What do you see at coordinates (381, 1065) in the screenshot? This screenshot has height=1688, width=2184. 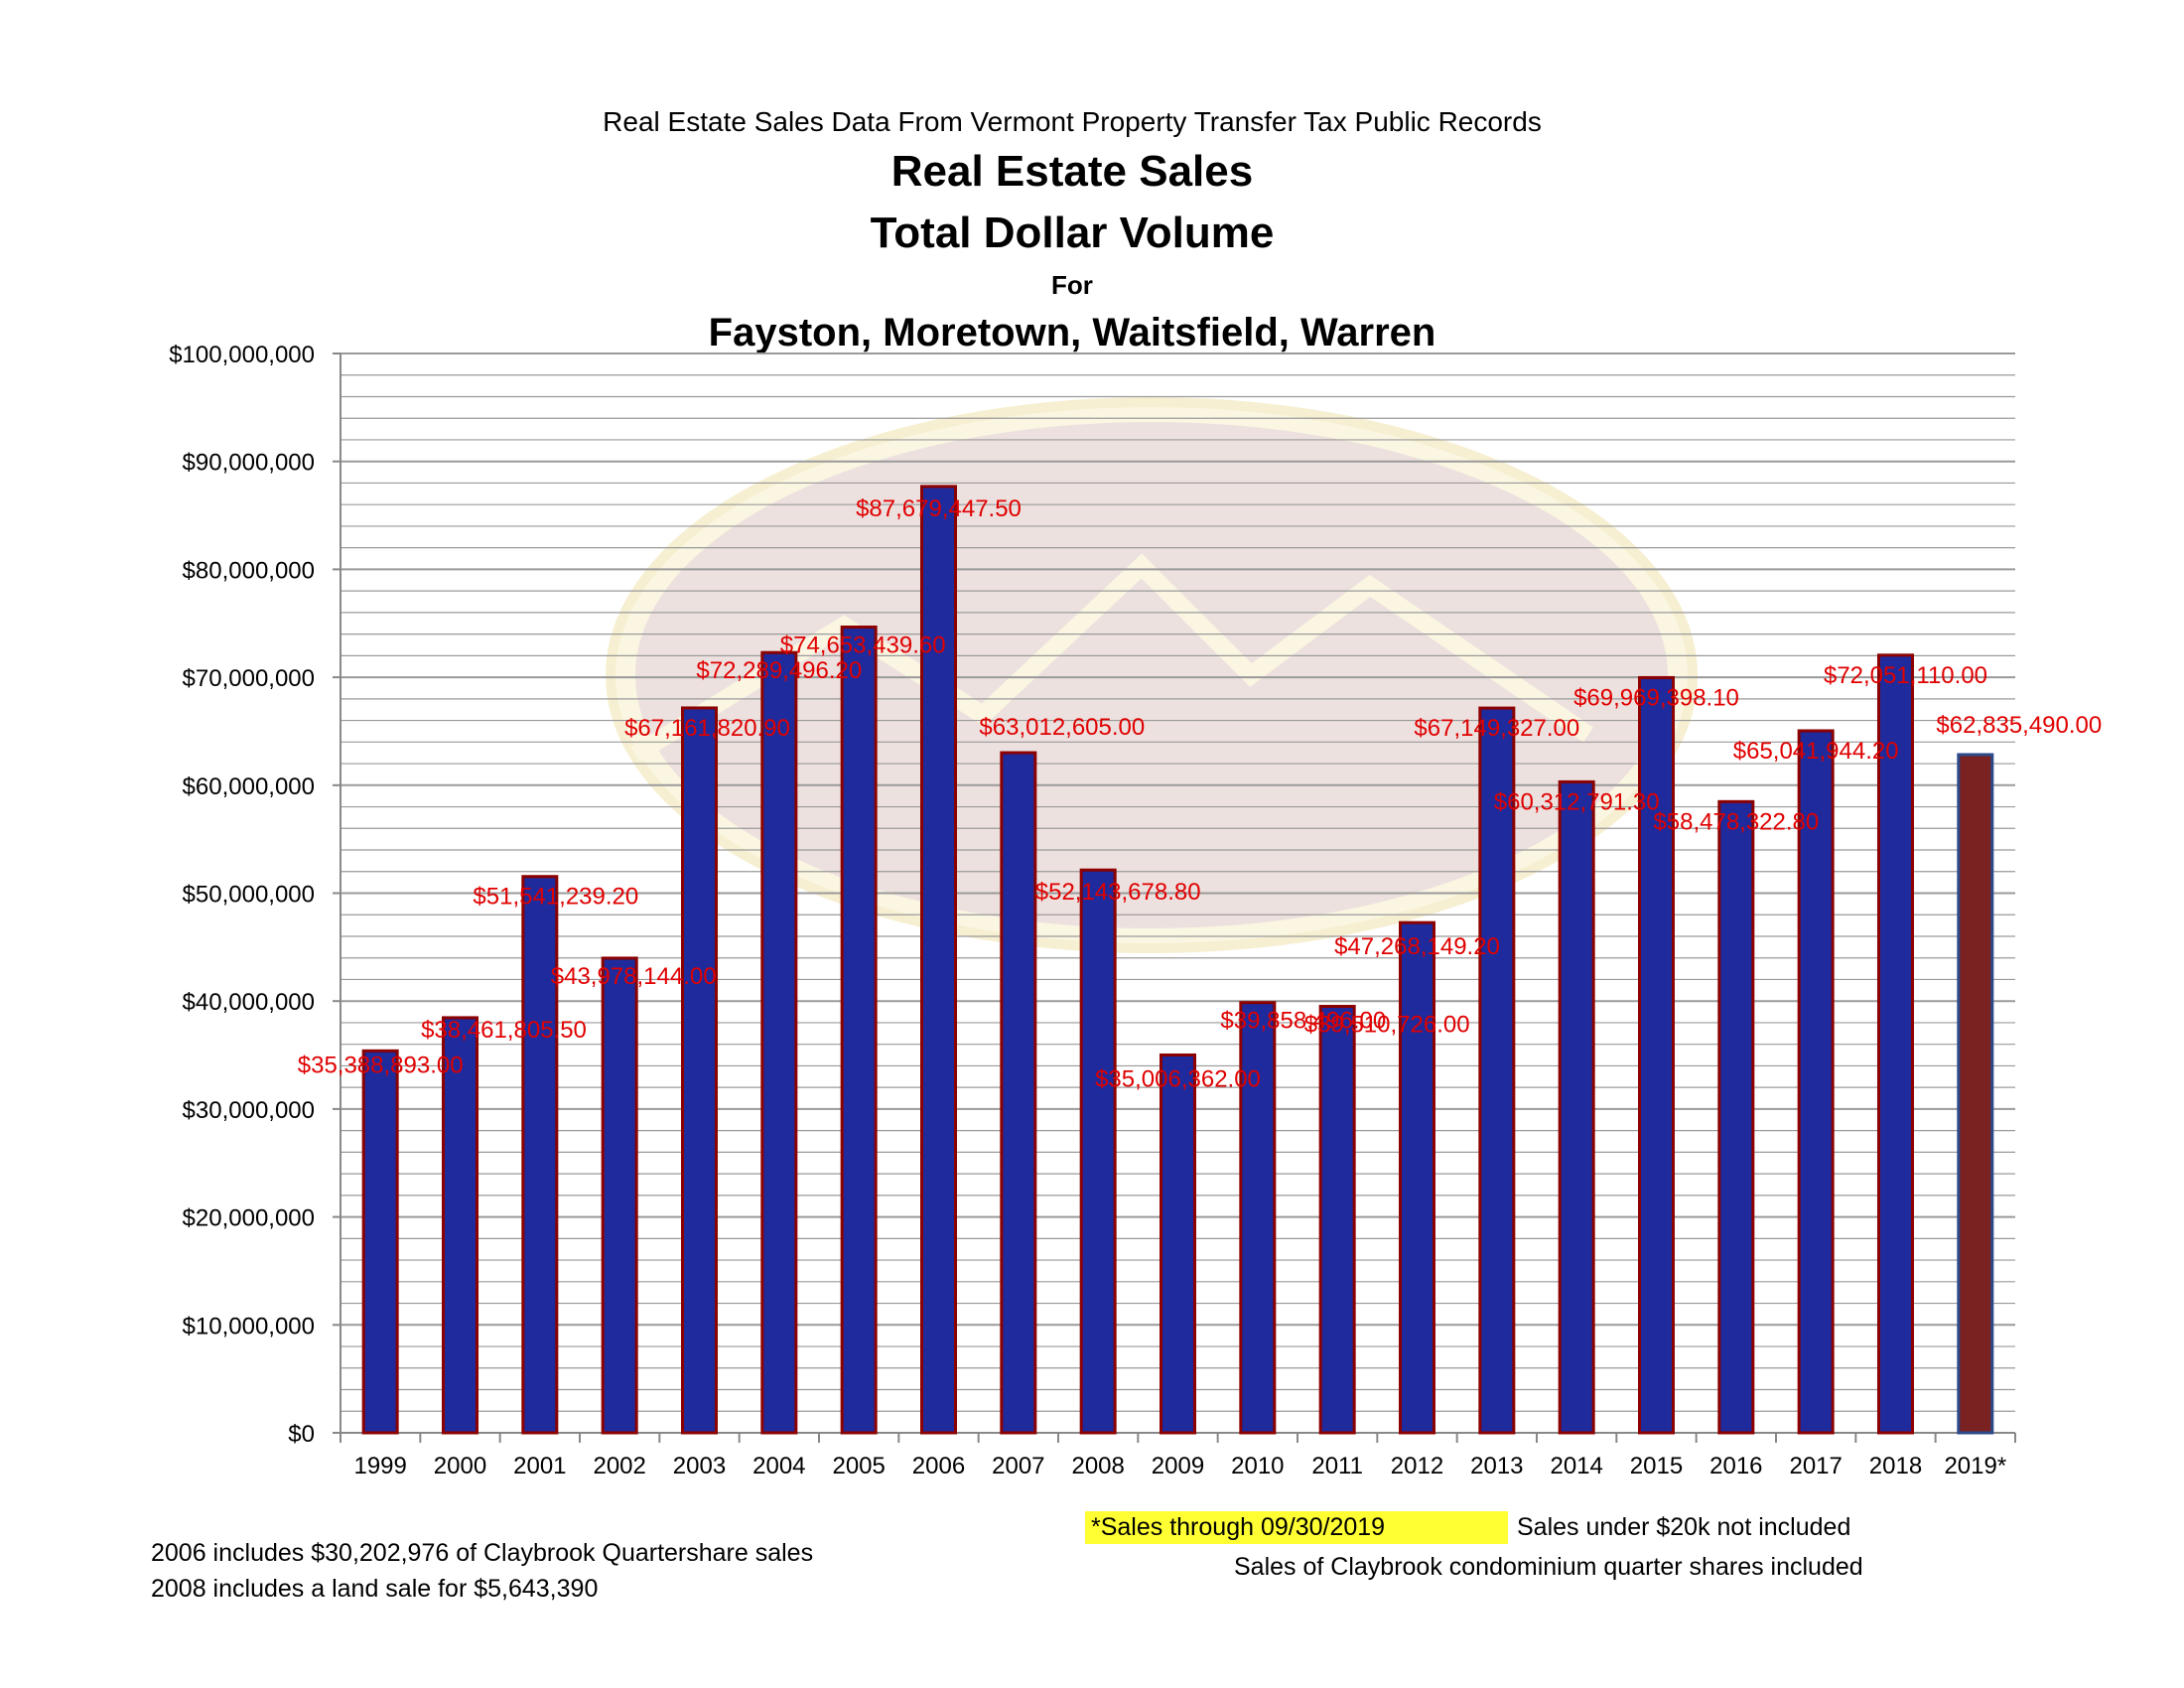 I see `data-label: $35,388,893.00` at bounding box center [381, 1065].